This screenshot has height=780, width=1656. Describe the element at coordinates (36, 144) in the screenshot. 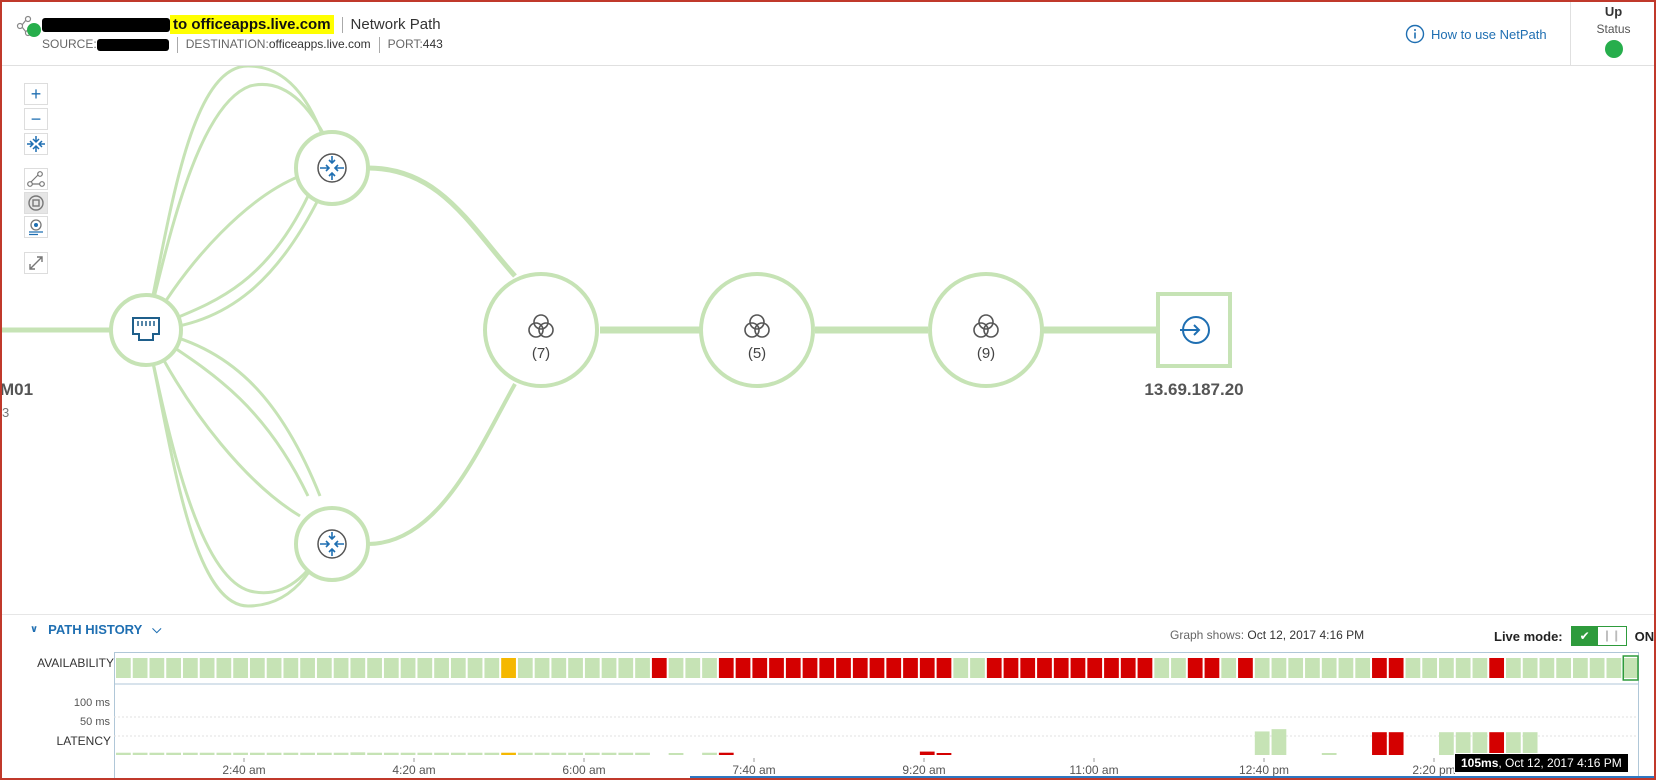

I see `fit-to-screen-button` at that location.